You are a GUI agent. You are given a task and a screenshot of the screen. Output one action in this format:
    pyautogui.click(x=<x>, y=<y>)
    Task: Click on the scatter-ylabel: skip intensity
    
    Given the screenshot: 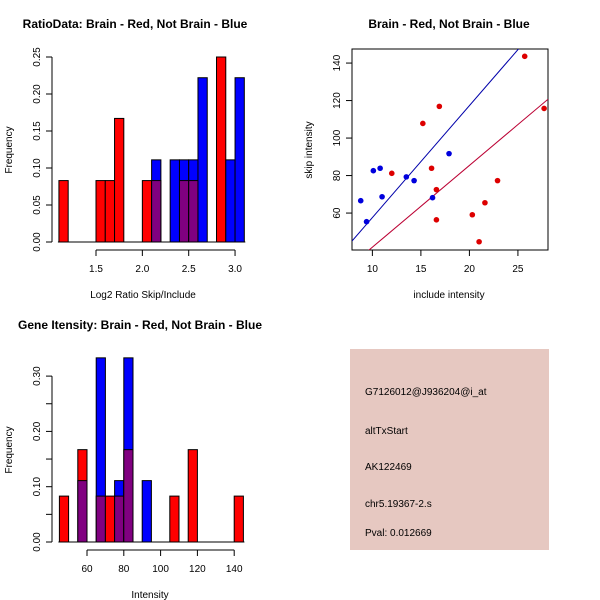 What is the action you would take?
    pyautogui.click(x=309, y=149)
    